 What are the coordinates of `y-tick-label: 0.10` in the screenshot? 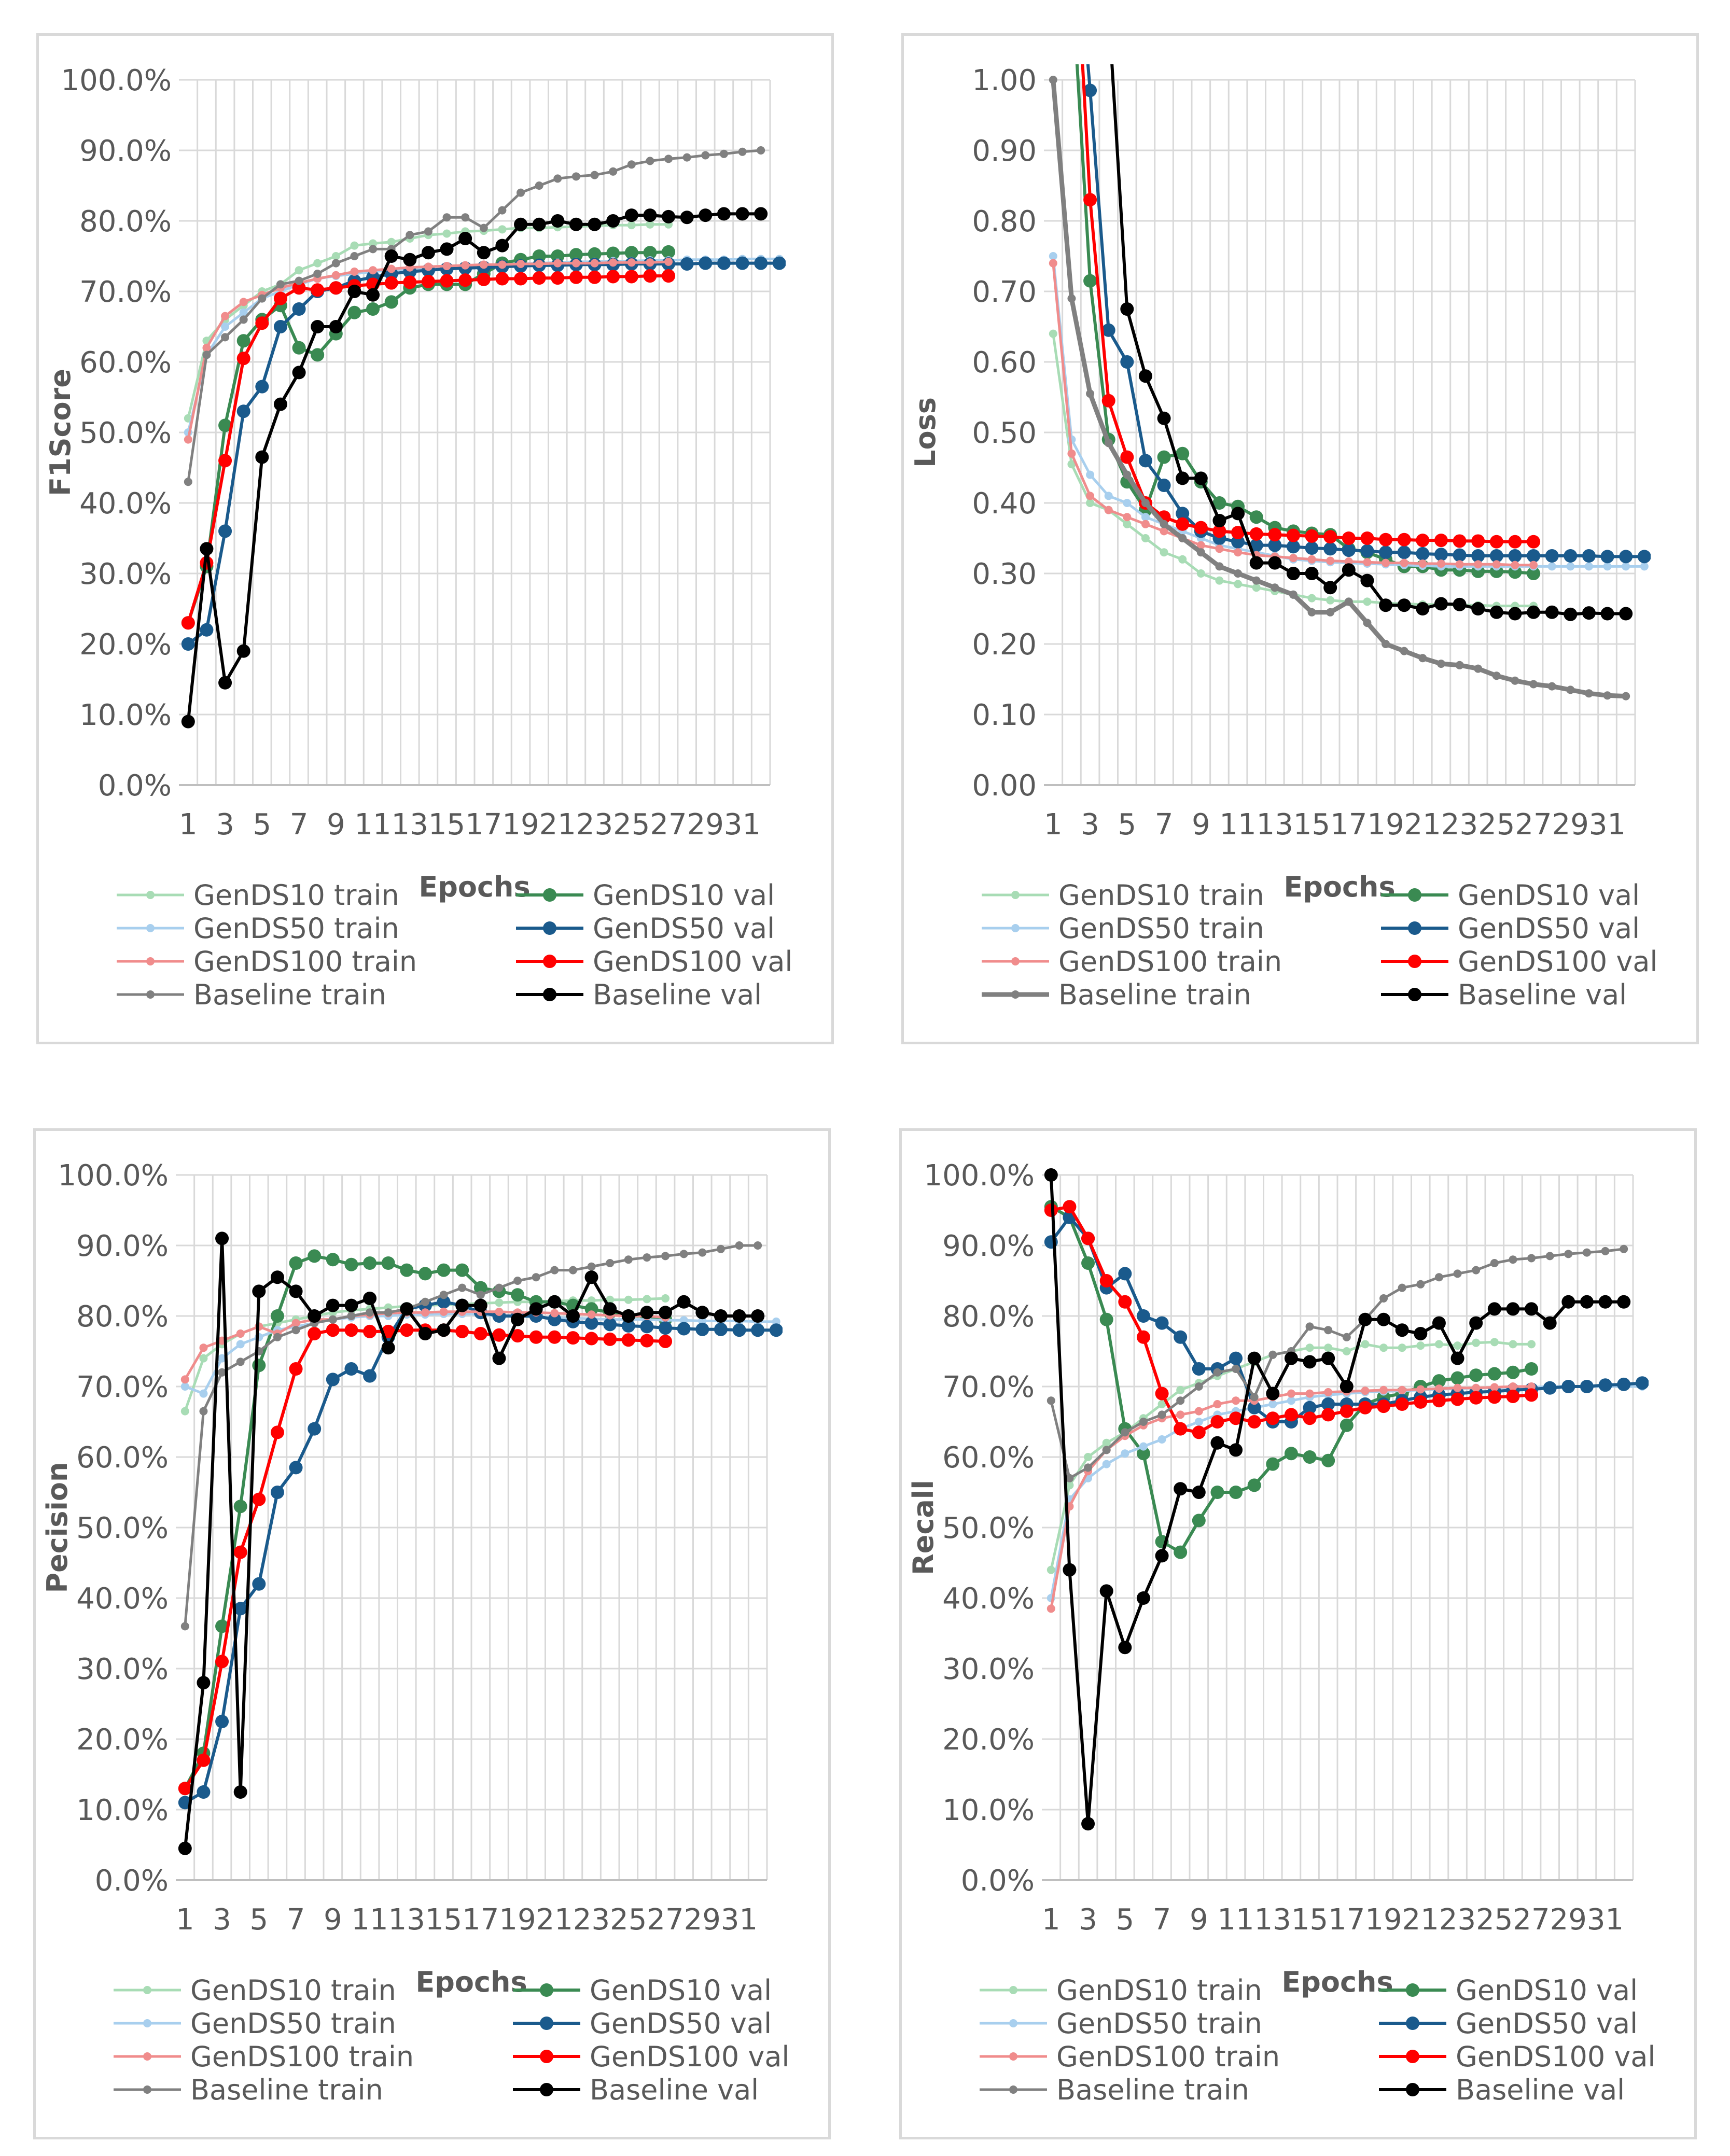 It's located at (1004, 715).